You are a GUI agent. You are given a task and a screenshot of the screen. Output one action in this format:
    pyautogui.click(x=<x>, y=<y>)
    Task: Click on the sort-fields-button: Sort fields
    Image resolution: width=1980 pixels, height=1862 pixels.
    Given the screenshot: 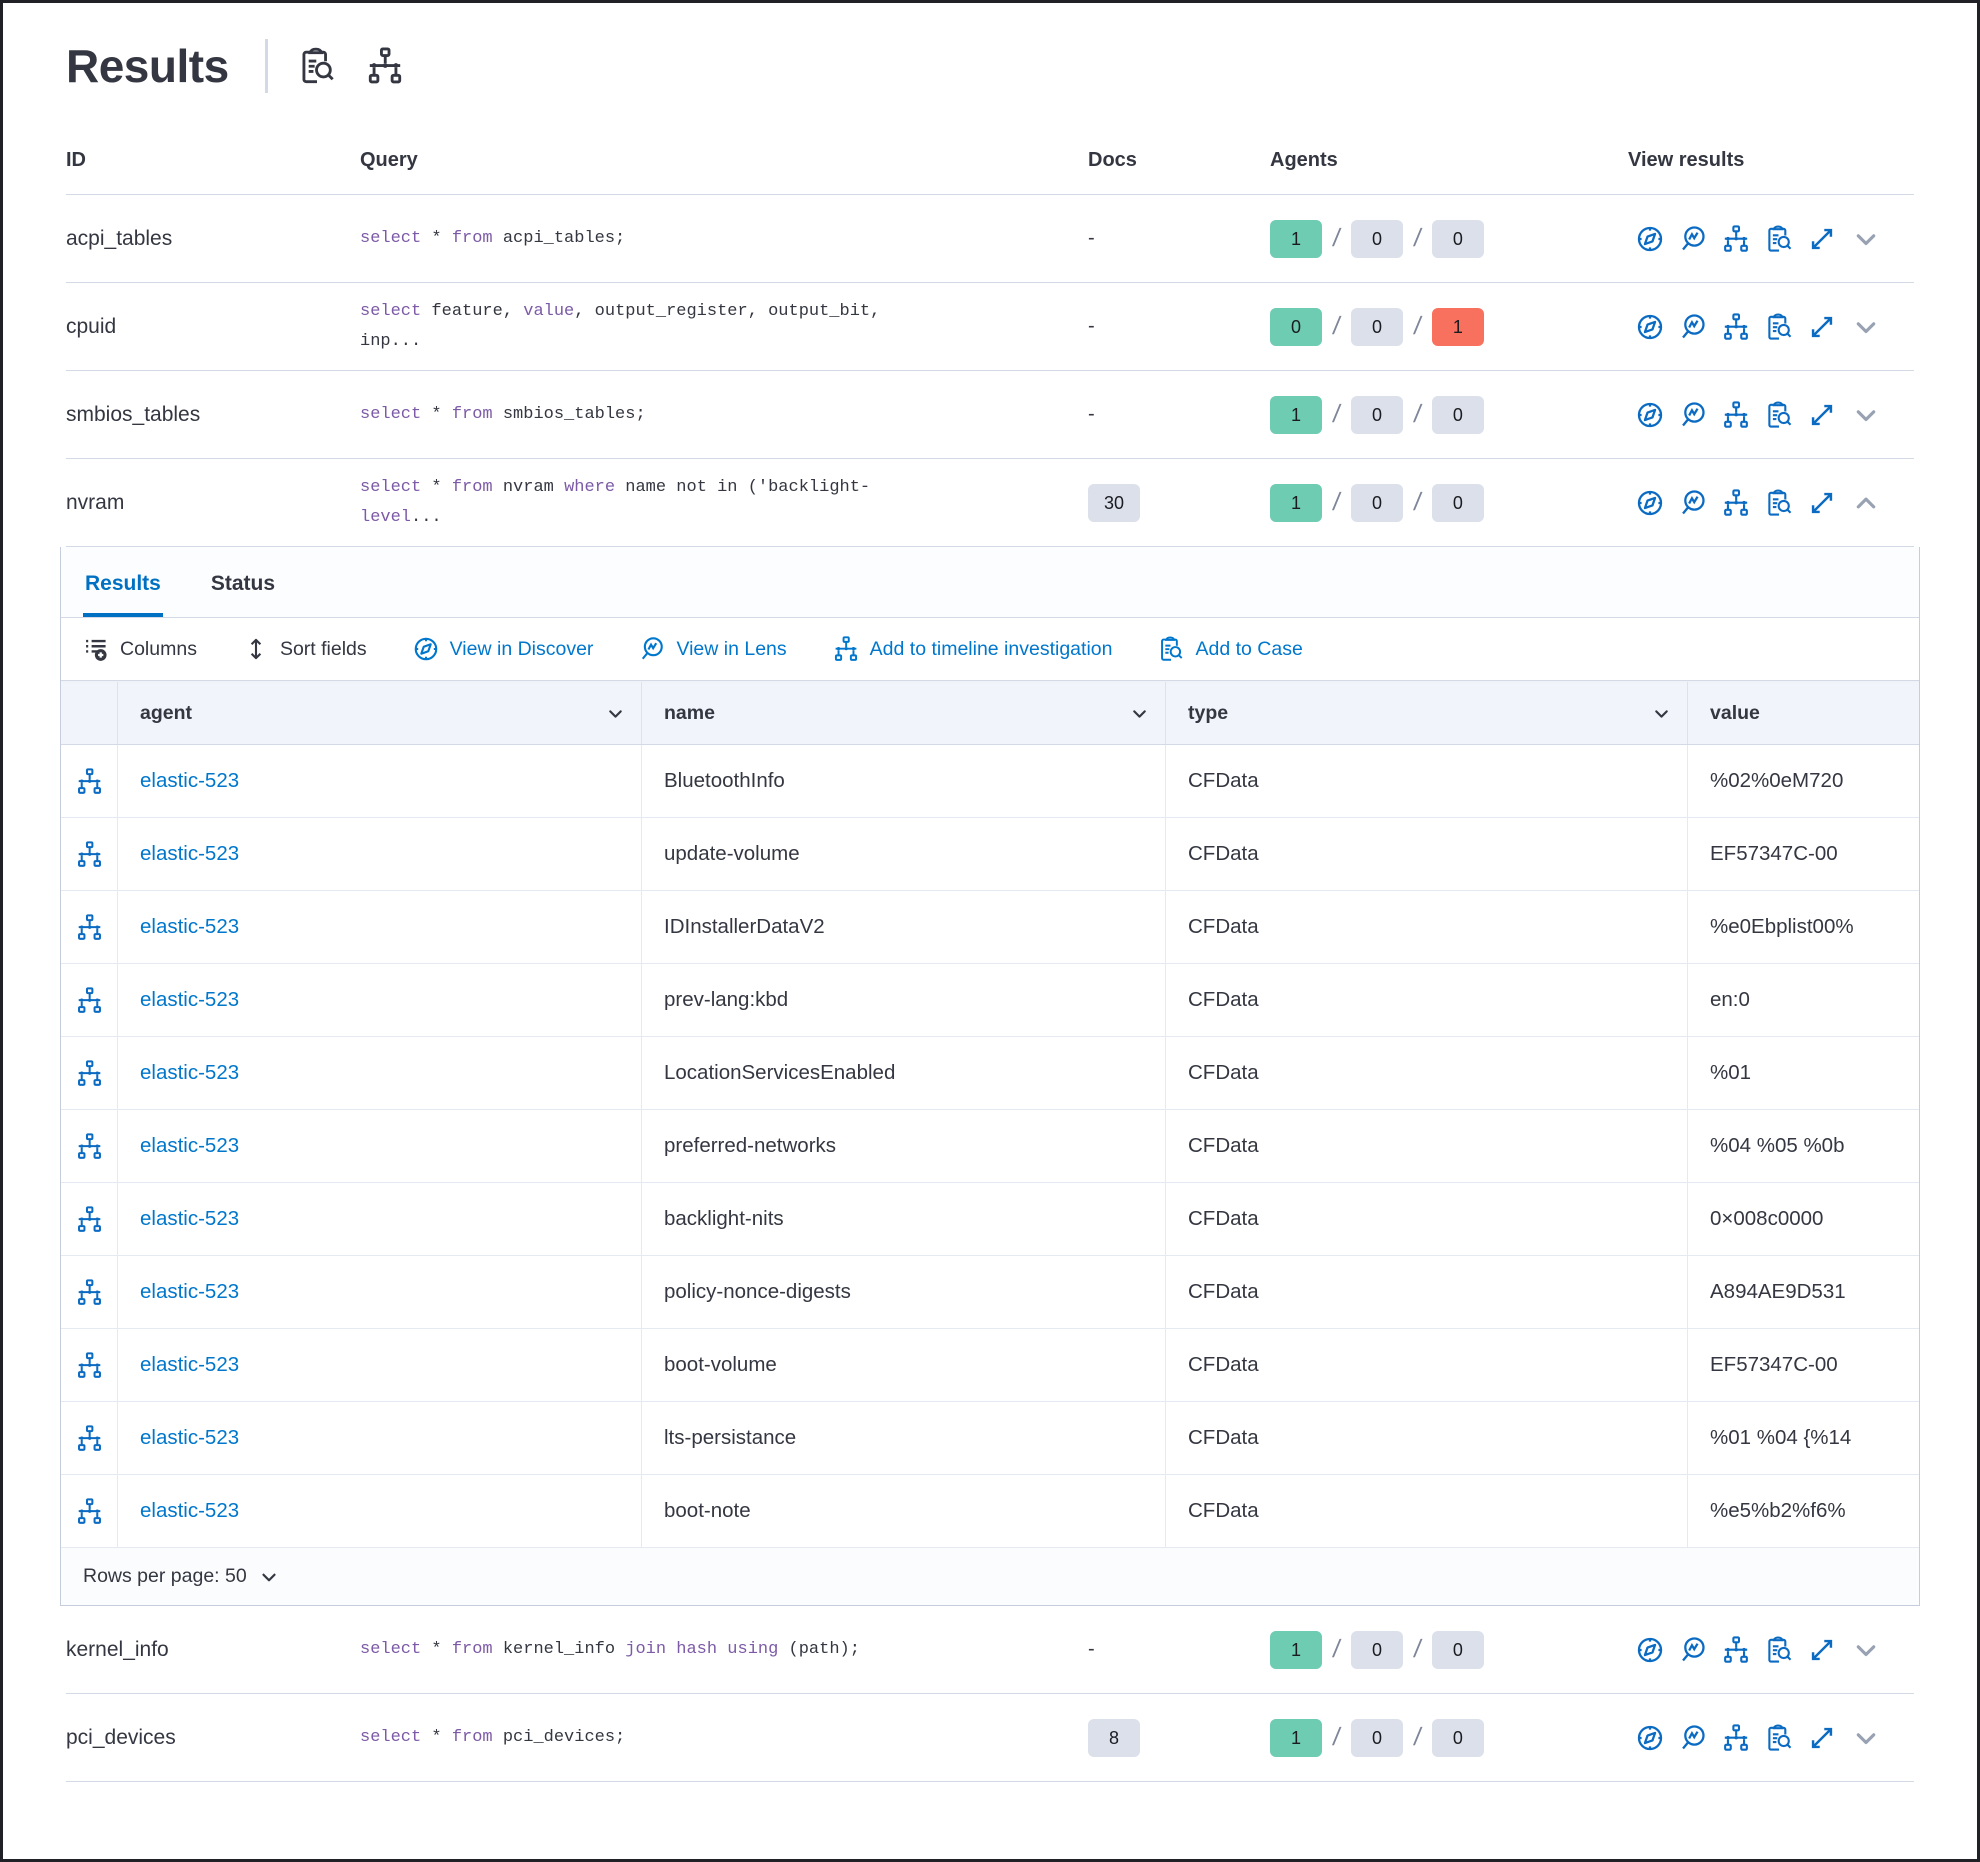 What is the action you would take?
    pyautogui.click(x=305, y=649)
    